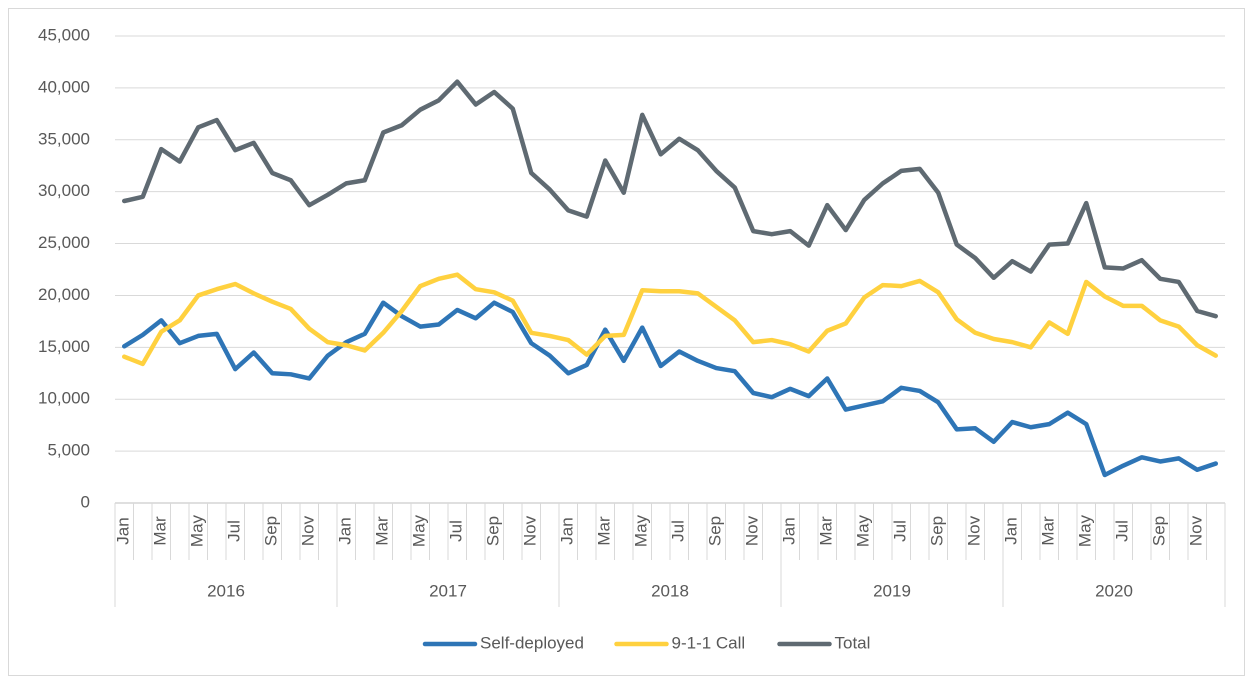  I want to click on y-tick-label: 25,000, so click(64, 242).